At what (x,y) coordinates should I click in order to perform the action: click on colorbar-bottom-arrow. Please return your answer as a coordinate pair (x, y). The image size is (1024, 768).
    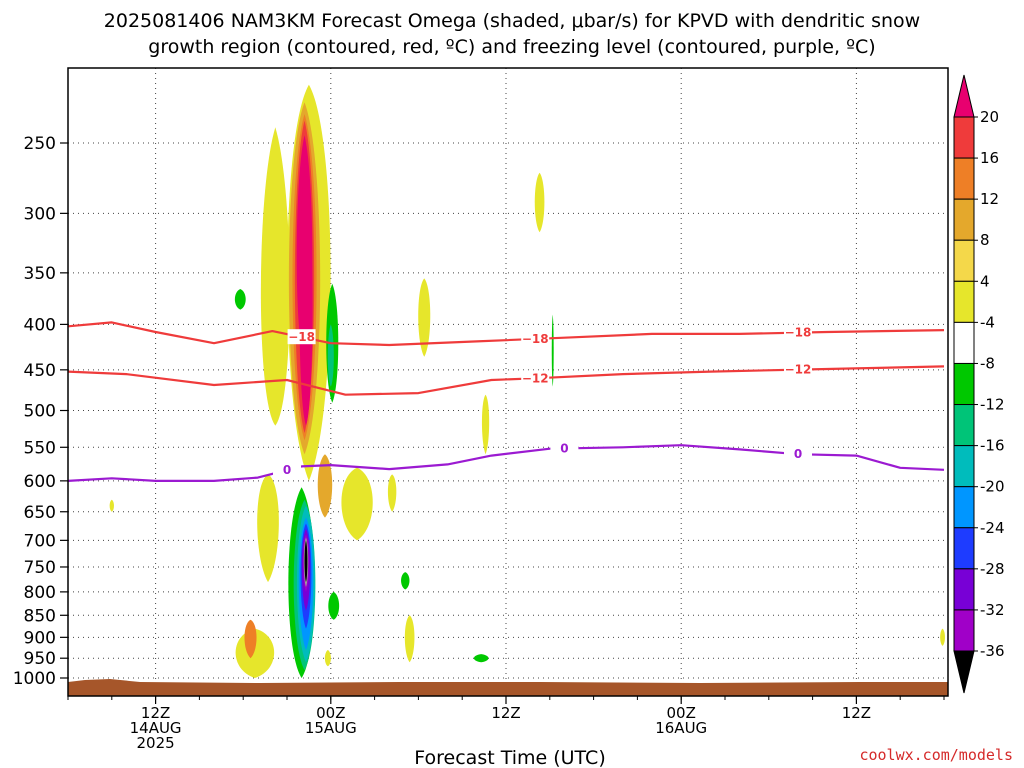
    Looking at the image, I should click on (964, 672).